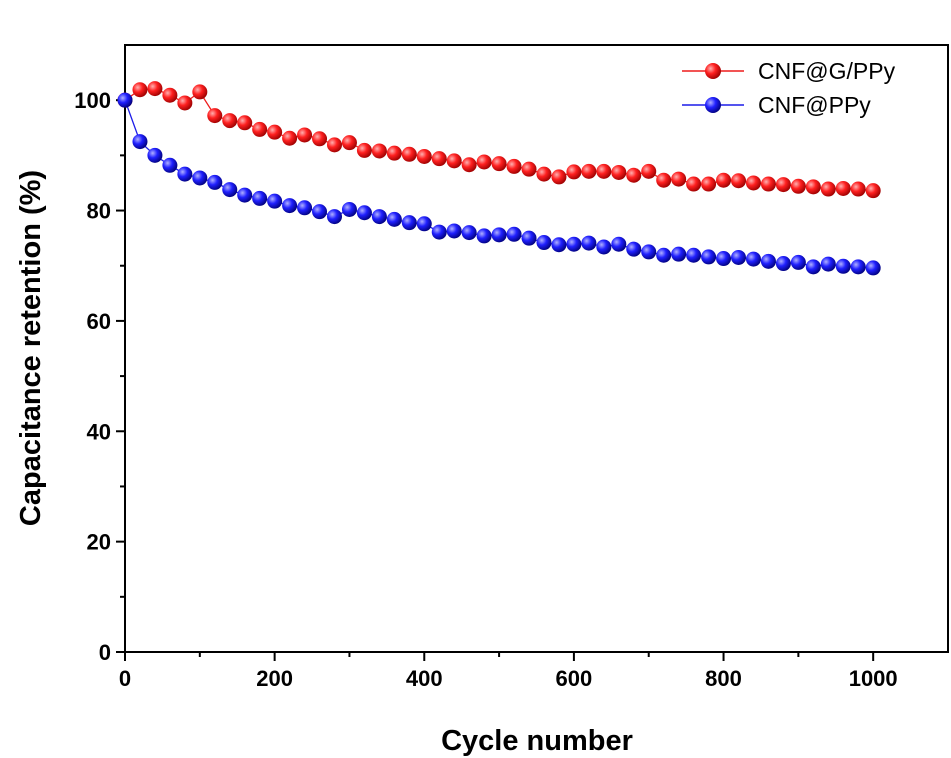 The image size is (951, 758). What do you see at coordinates (99, 211) in the screenshot?
I see `y-tick-label: 80` at bounding box center [99, 211].